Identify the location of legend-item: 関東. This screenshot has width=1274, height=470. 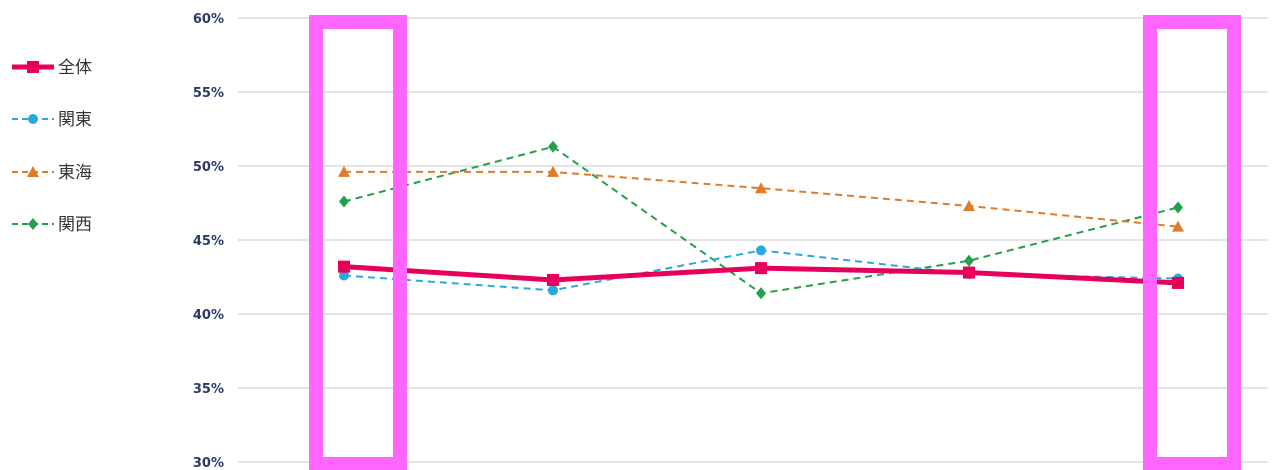
(52, 120).